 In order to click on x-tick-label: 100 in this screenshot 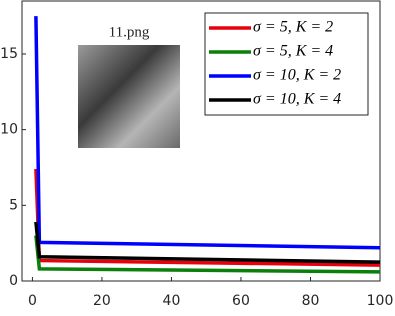, I will do `click(380, 301)`.